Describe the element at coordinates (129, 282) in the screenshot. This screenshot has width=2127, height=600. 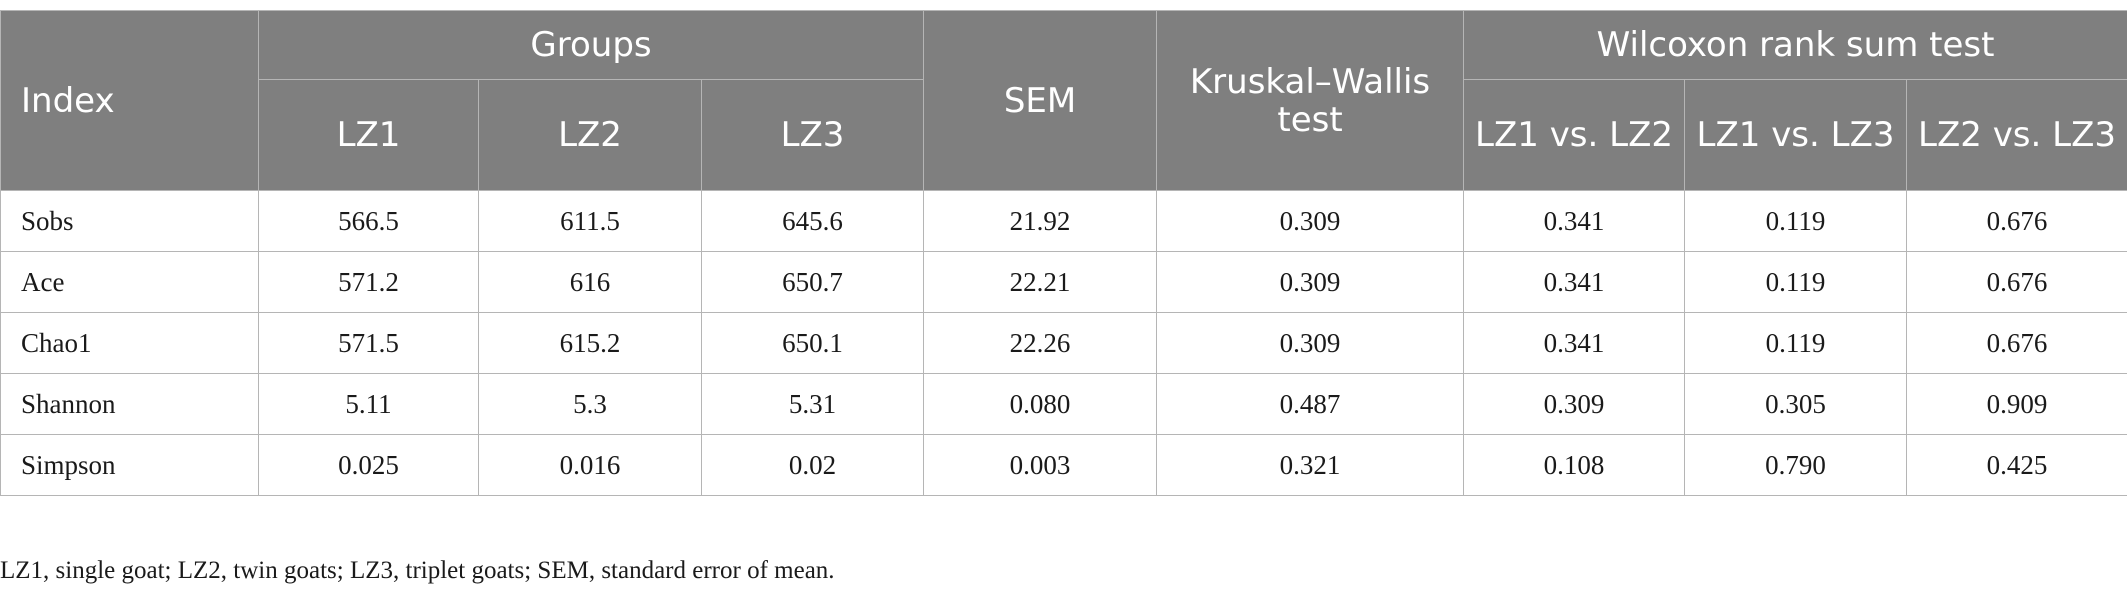
I see `cell-index: Ace` at that location.